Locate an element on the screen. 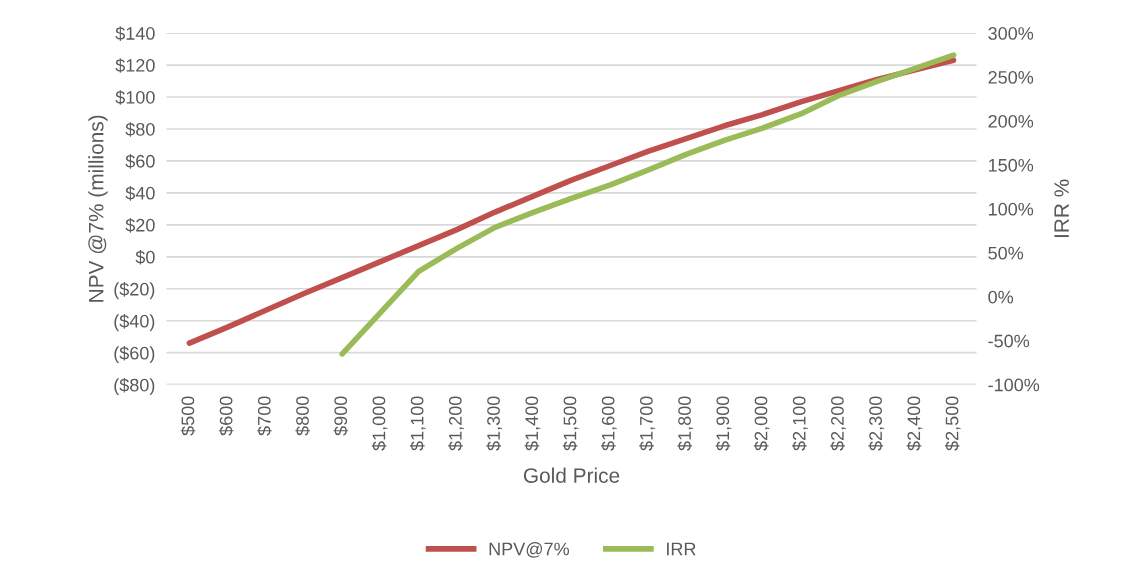 Image resolution: width=1125 pixels, height=581 pixels. y-tick-label: $0 is located at coordinates (145, 257).